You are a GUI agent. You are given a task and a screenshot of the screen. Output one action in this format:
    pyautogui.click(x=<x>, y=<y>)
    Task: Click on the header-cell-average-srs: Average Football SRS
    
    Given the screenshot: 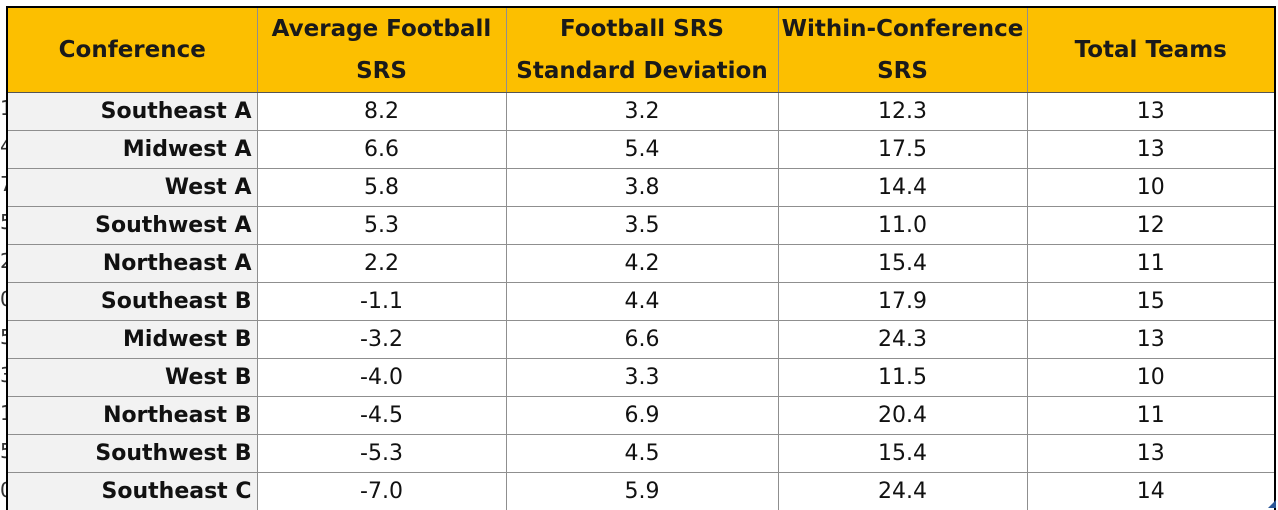 What is the action you would take?
    pyautogui.click(x=381, y=49)
    